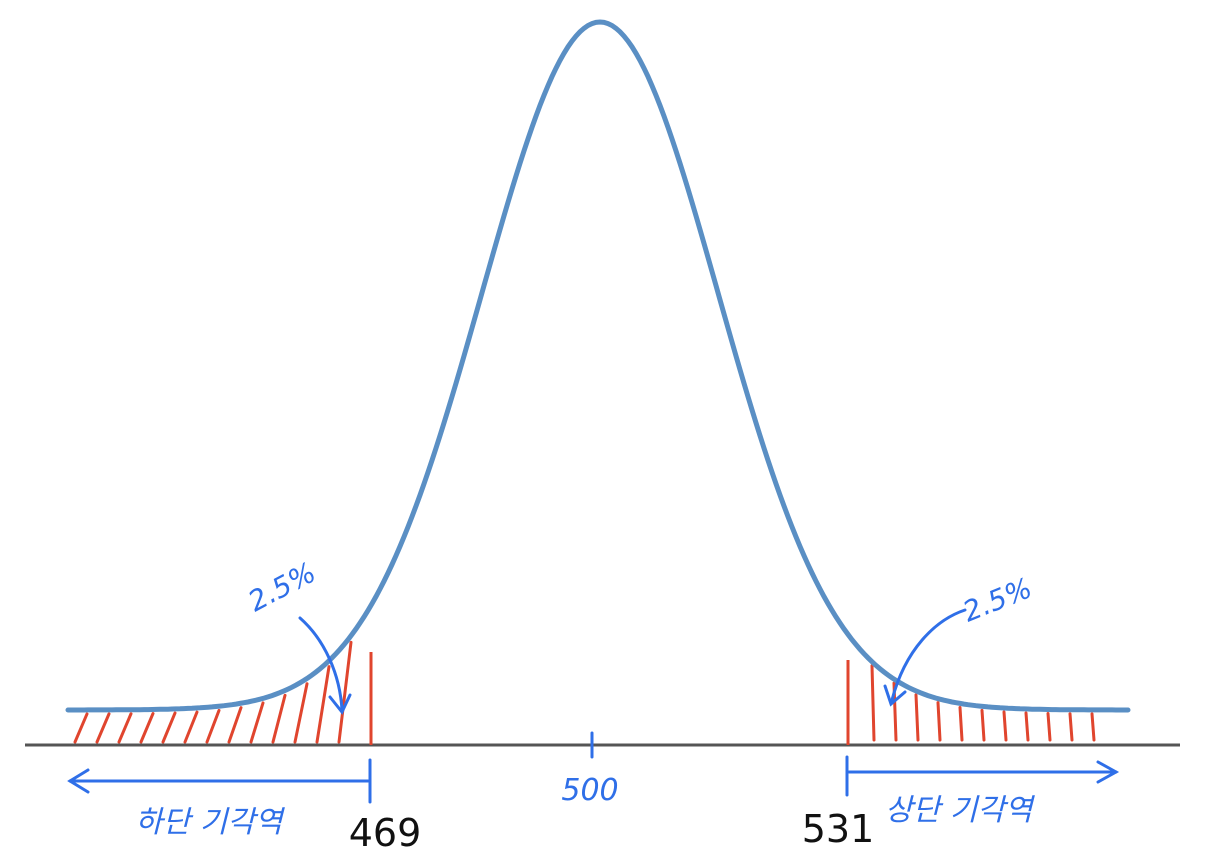 Image resolution: width=1206 pixels, height=858 pixels. What do you see at coordinates (589, 790) in the screenshot?
I see `mean-label: 500` at bounding box center [589, 790].